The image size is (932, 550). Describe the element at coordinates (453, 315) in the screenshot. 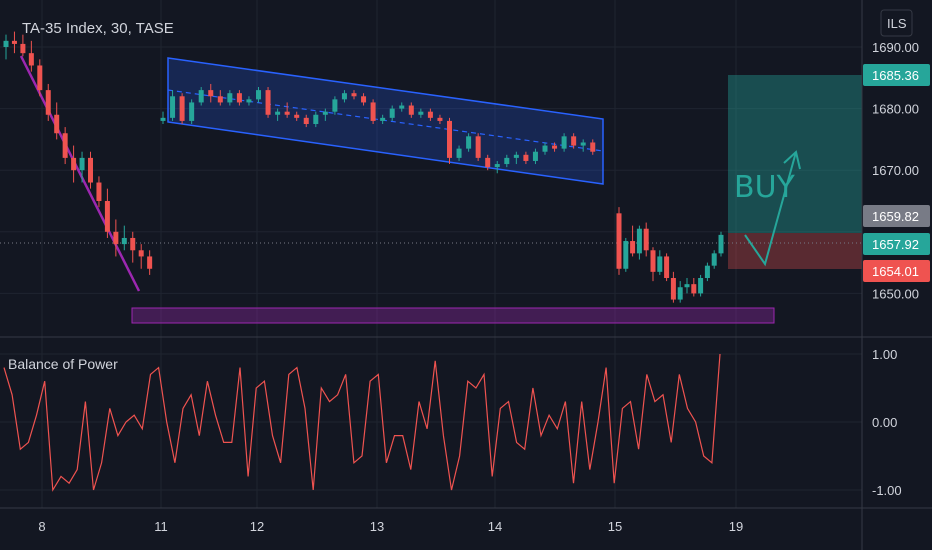

I see `support-zone` at that location.